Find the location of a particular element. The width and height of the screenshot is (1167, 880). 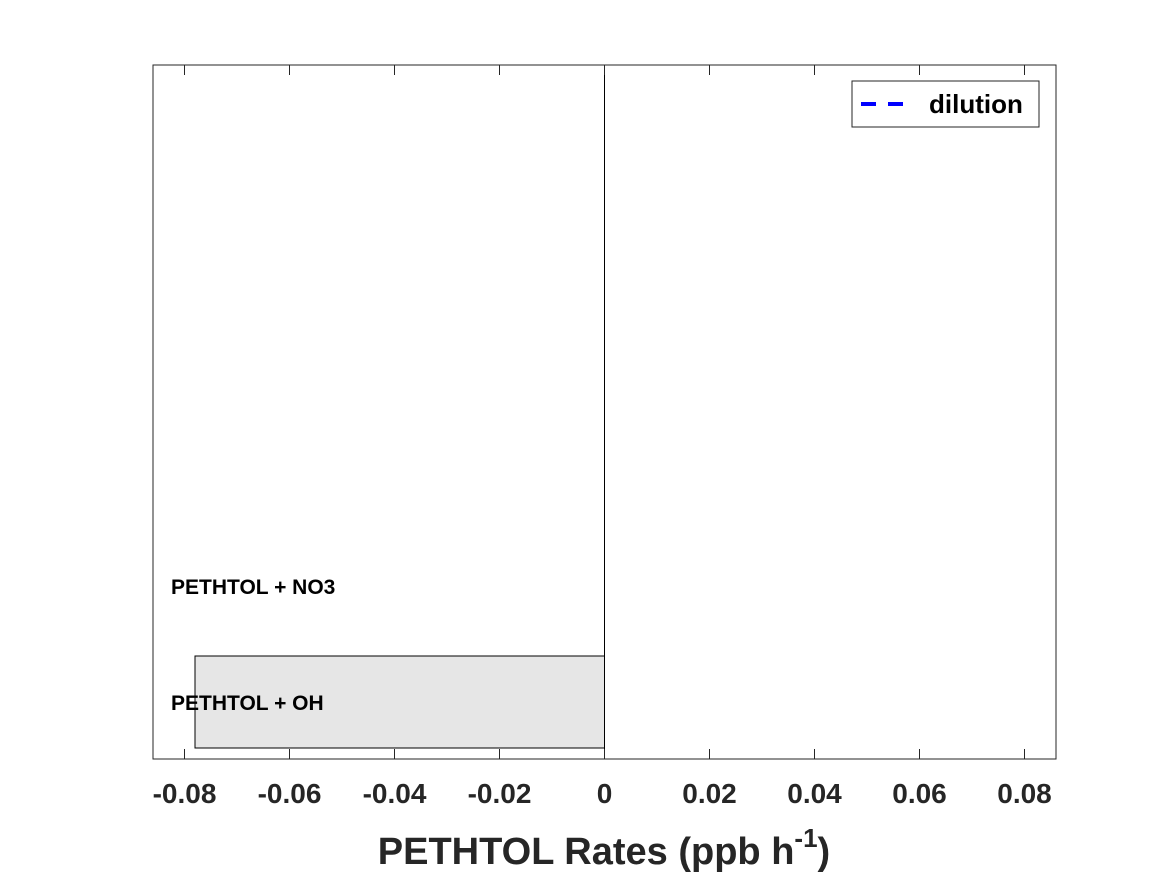

x-tick-label-1: -0.06 is located at coordinates (290, 793).